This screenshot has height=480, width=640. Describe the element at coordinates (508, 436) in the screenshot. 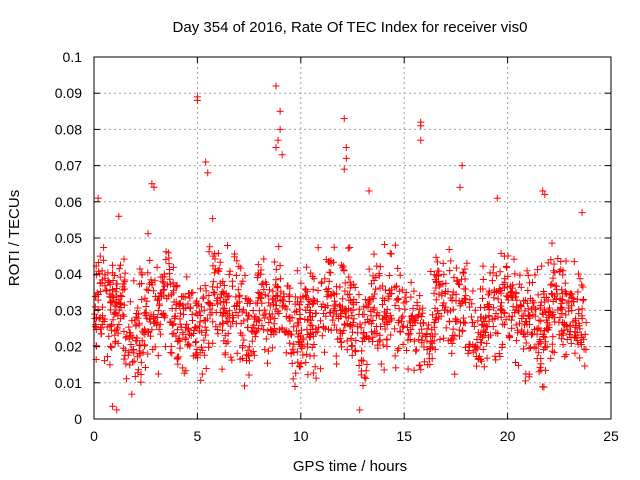

I see `x-tick-label: 20` at that location.